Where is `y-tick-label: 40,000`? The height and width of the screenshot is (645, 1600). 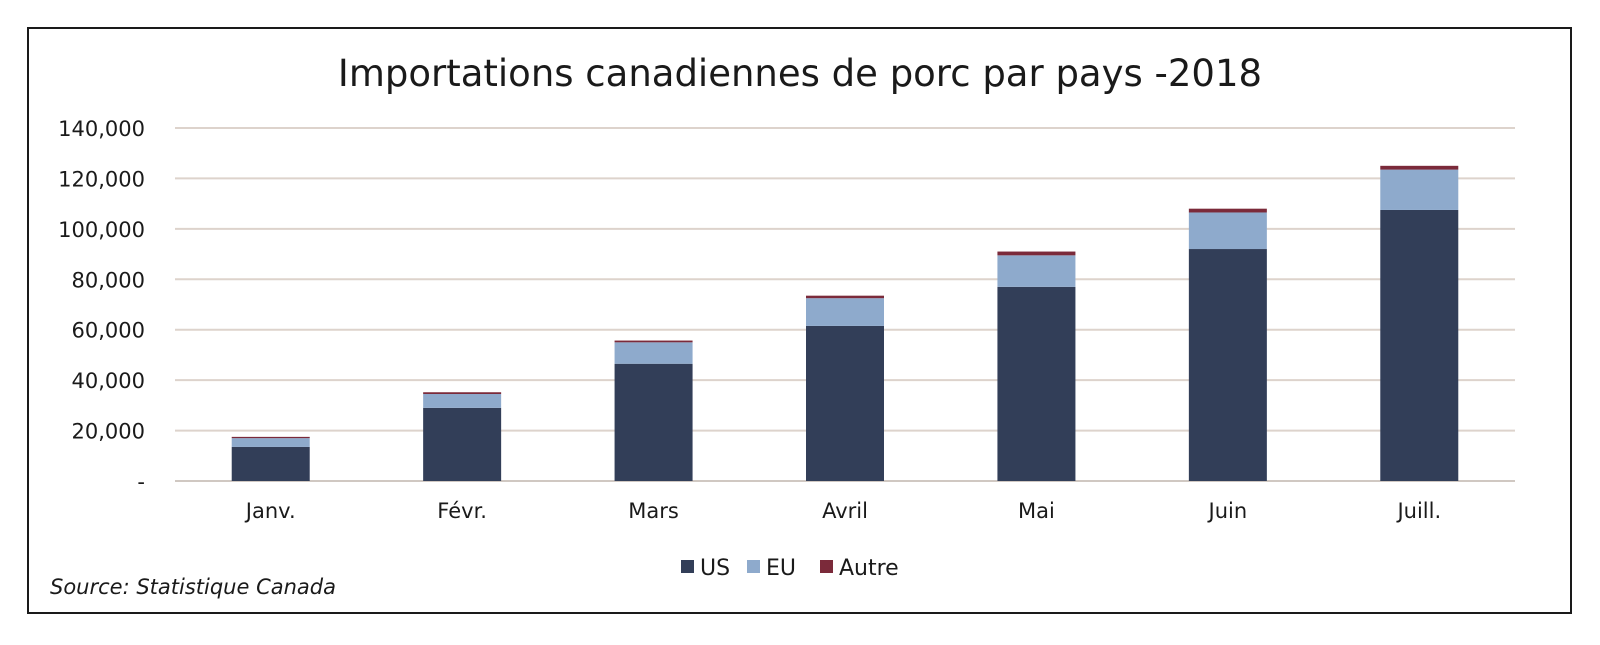 y-tick-label: 40,000 is located at coordinates (108, 381).